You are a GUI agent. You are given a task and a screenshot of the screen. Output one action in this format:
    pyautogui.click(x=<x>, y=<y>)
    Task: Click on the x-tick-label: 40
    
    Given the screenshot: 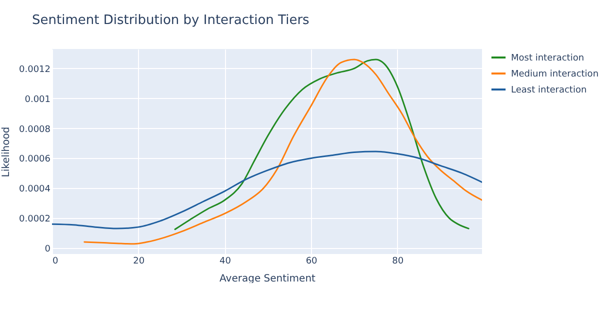 What is the action you would take?
    pyautogui.click(x=225, y=261)
    